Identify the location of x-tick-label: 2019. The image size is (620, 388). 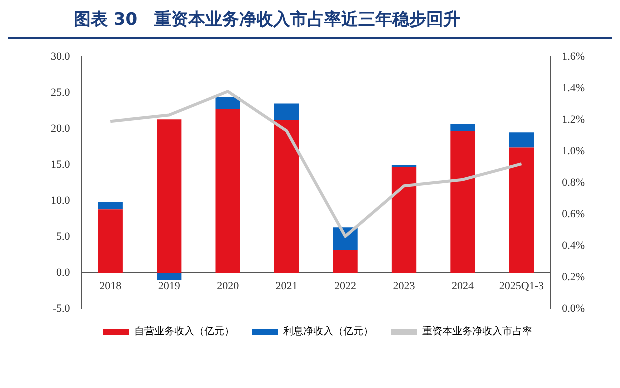
(169, 286).